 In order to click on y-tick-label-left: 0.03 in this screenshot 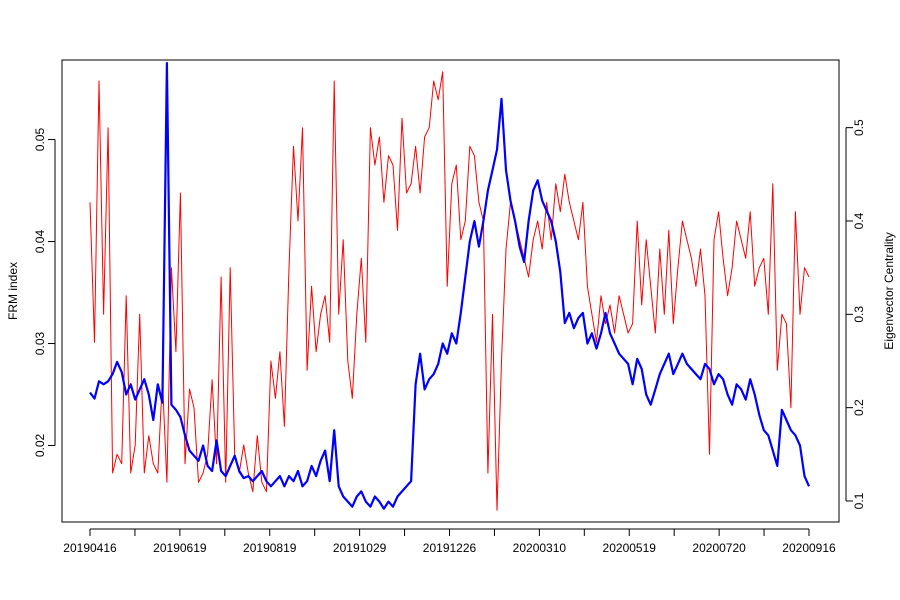, I will do `click(40, 344)`.